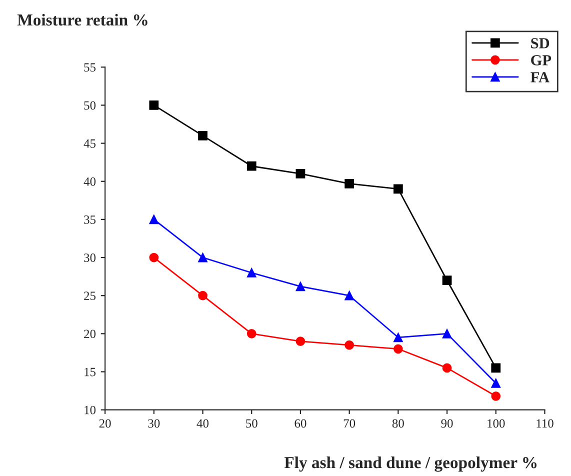  Describe the element at coordinates (252, 423) in the screenshot. I see `x-tick-label: 50` at that location.